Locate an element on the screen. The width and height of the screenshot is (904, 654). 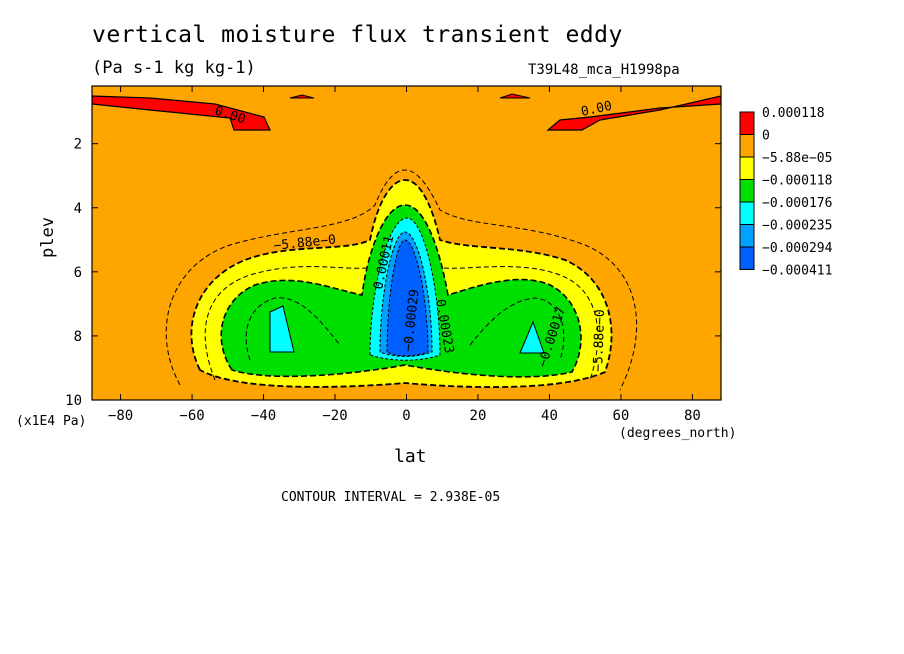
y-tick-label: 6 is located at coordinates (78, 273).